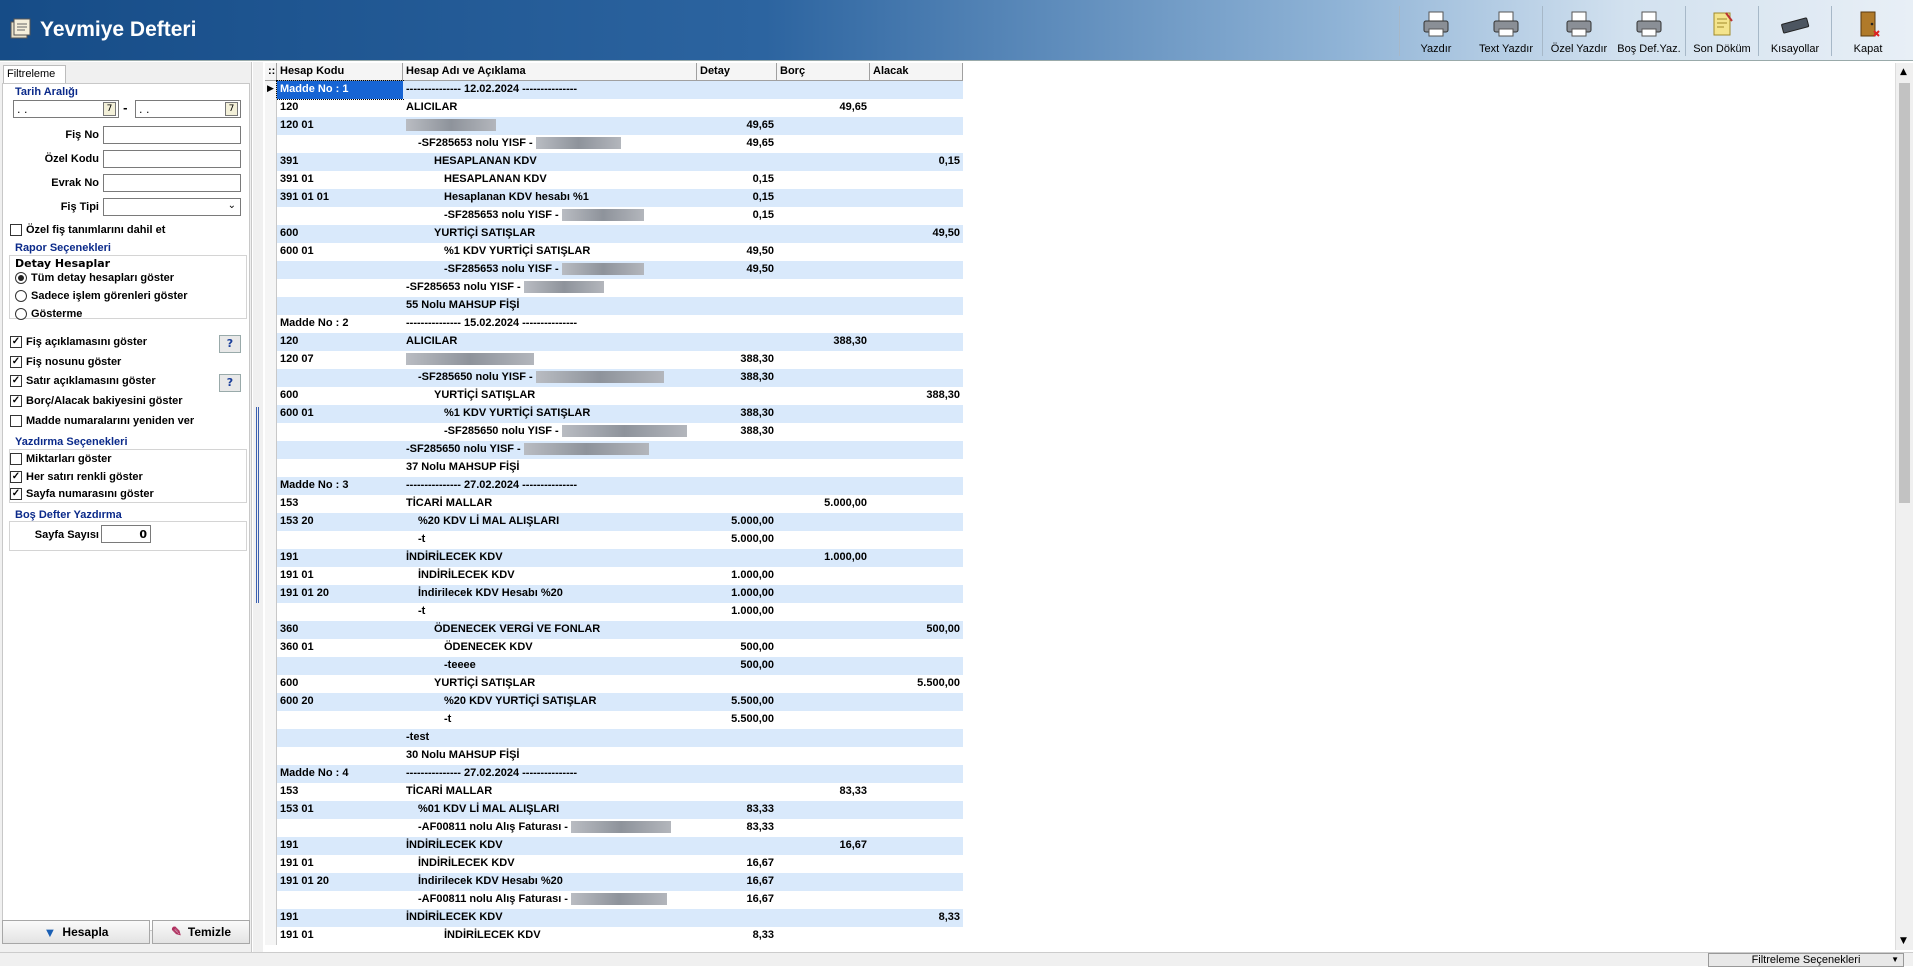 The width and height of the screenshot is (1913, 967). I want to click on hesap-kodu-cell: 153 01, so click(340, 810).